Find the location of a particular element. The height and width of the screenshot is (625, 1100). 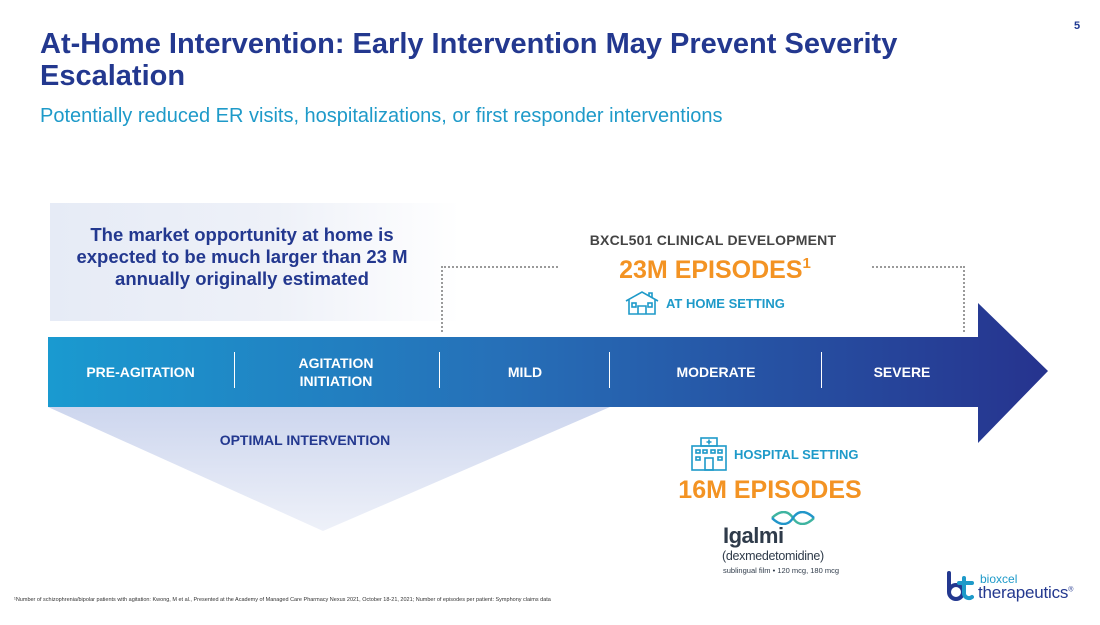

stage-agitation-initiation: AGITATION INITIATION is located at coordinates (336, 372).